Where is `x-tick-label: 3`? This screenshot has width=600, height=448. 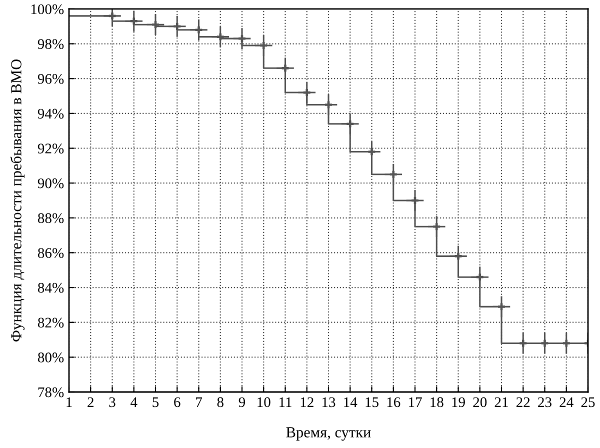
x-tick-label: 3 is located at coordinates (112, 402).